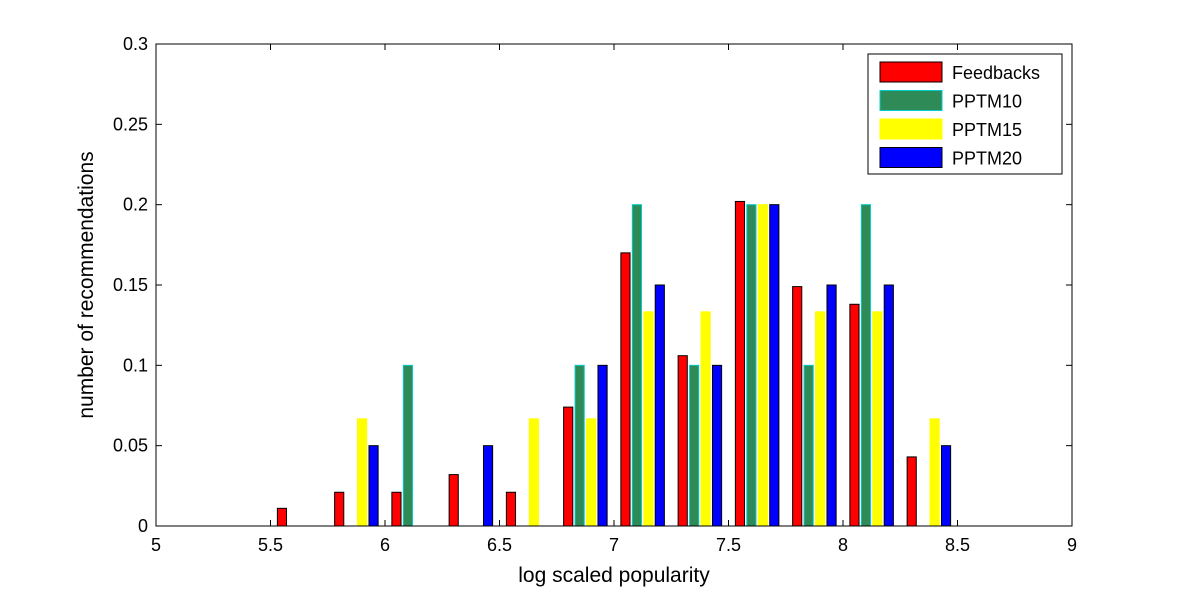  I want to click on legend-label-pptm20: PPTM20, so click(987, 159).